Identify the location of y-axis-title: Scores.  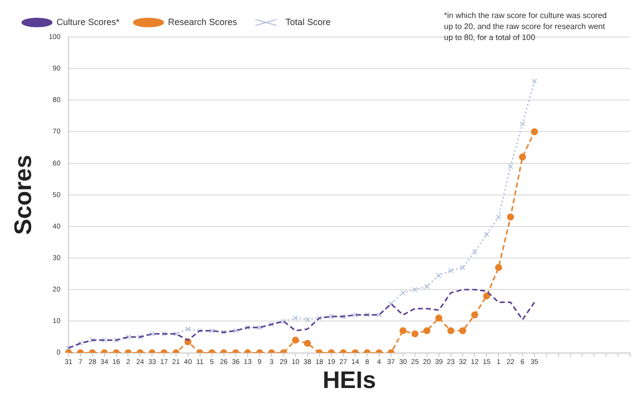
(24, 194).